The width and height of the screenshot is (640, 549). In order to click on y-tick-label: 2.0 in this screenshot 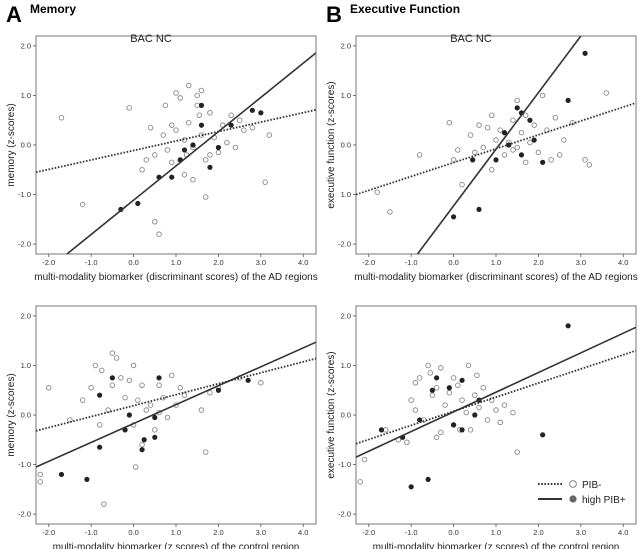, I will do `click(346, 45)`.